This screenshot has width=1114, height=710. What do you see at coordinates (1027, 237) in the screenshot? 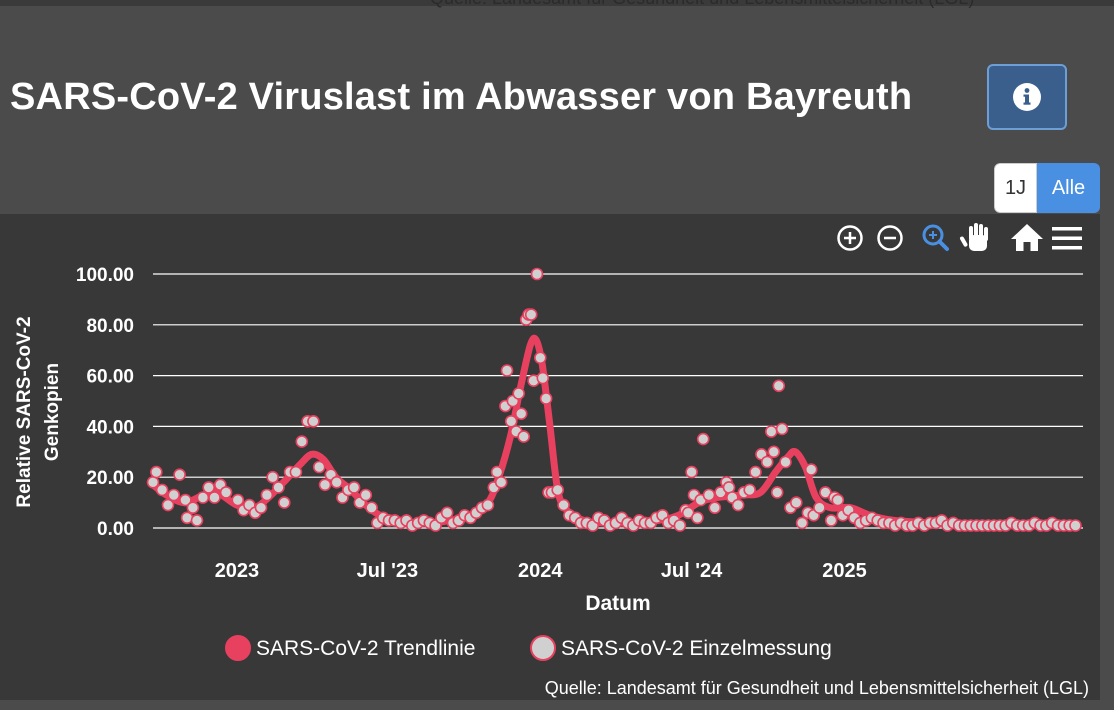
I see `reset-home-icon` at bounding box center [1027, 237].